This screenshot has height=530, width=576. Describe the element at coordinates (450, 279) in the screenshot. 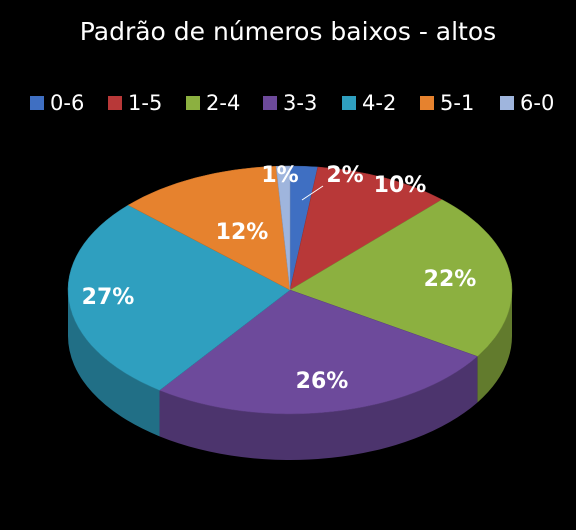

I see `data-label: 22%` at that location.